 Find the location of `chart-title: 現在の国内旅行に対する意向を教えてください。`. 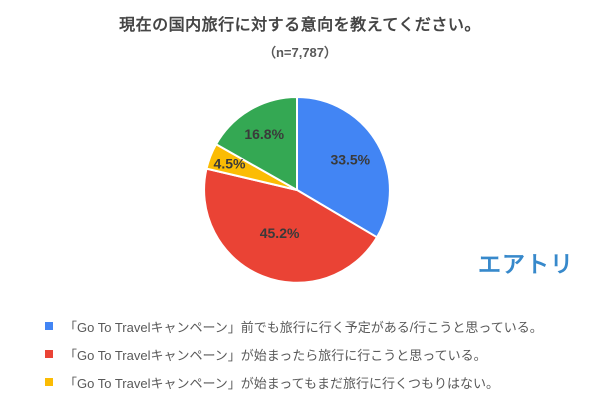

chart-title: 現在の国内旅行に対する意向を教えてください。 is located at coordinates (300, 25).